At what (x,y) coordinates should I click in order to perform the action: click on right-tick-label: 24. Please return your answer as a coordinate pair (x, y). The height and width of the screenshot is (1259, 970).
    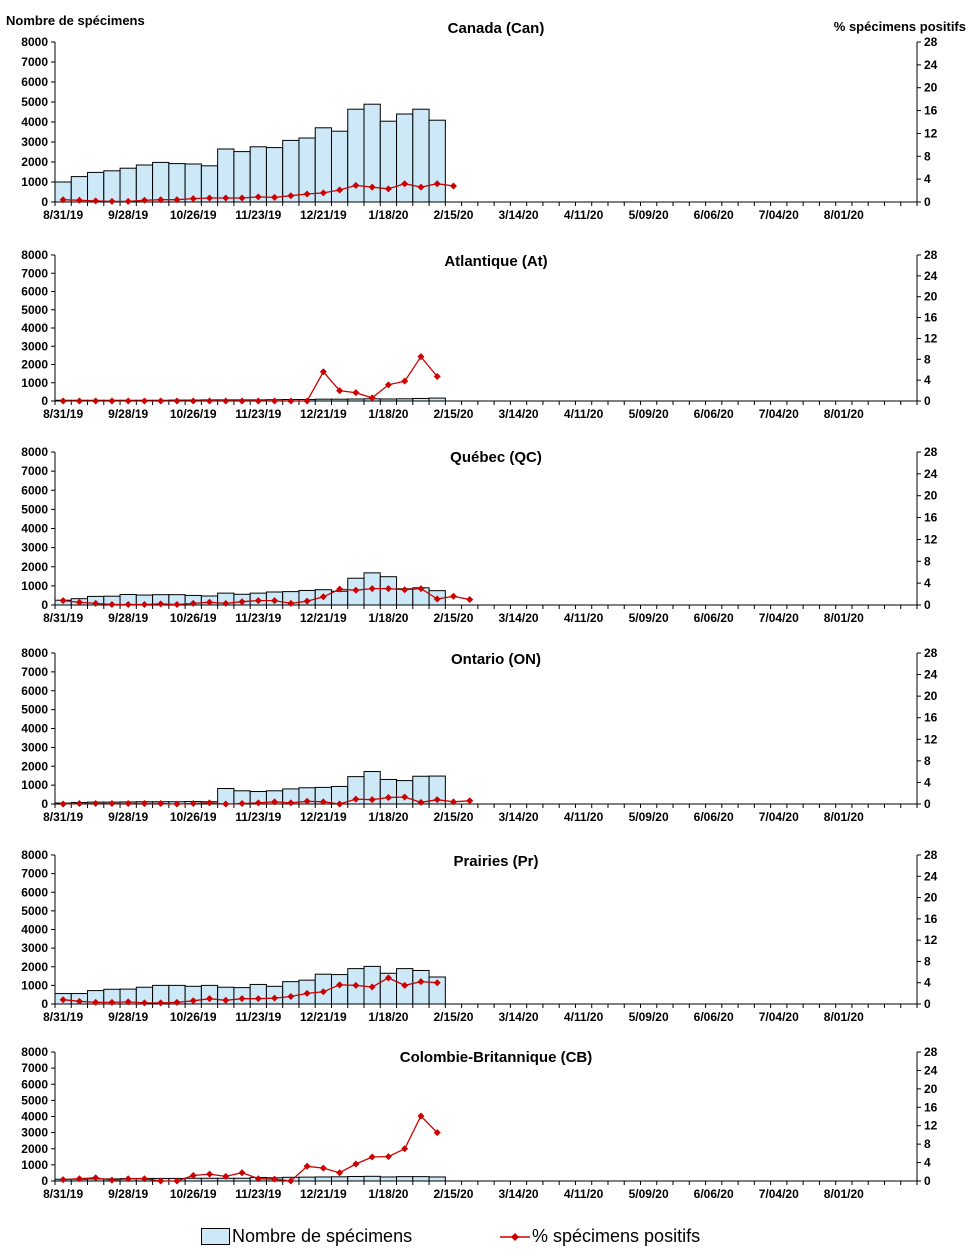
    Looking at the image, I should click on (931, 675).